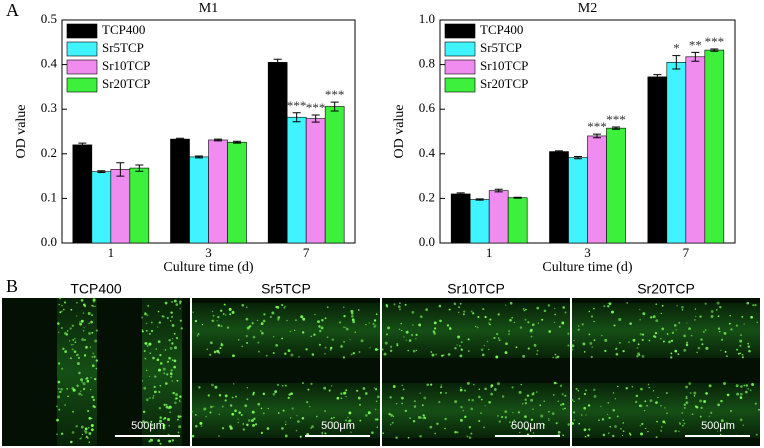 Image resolution: width=764 pixels, height=448 pixels. I want to click on scaffold-strut, so click(77, 372).